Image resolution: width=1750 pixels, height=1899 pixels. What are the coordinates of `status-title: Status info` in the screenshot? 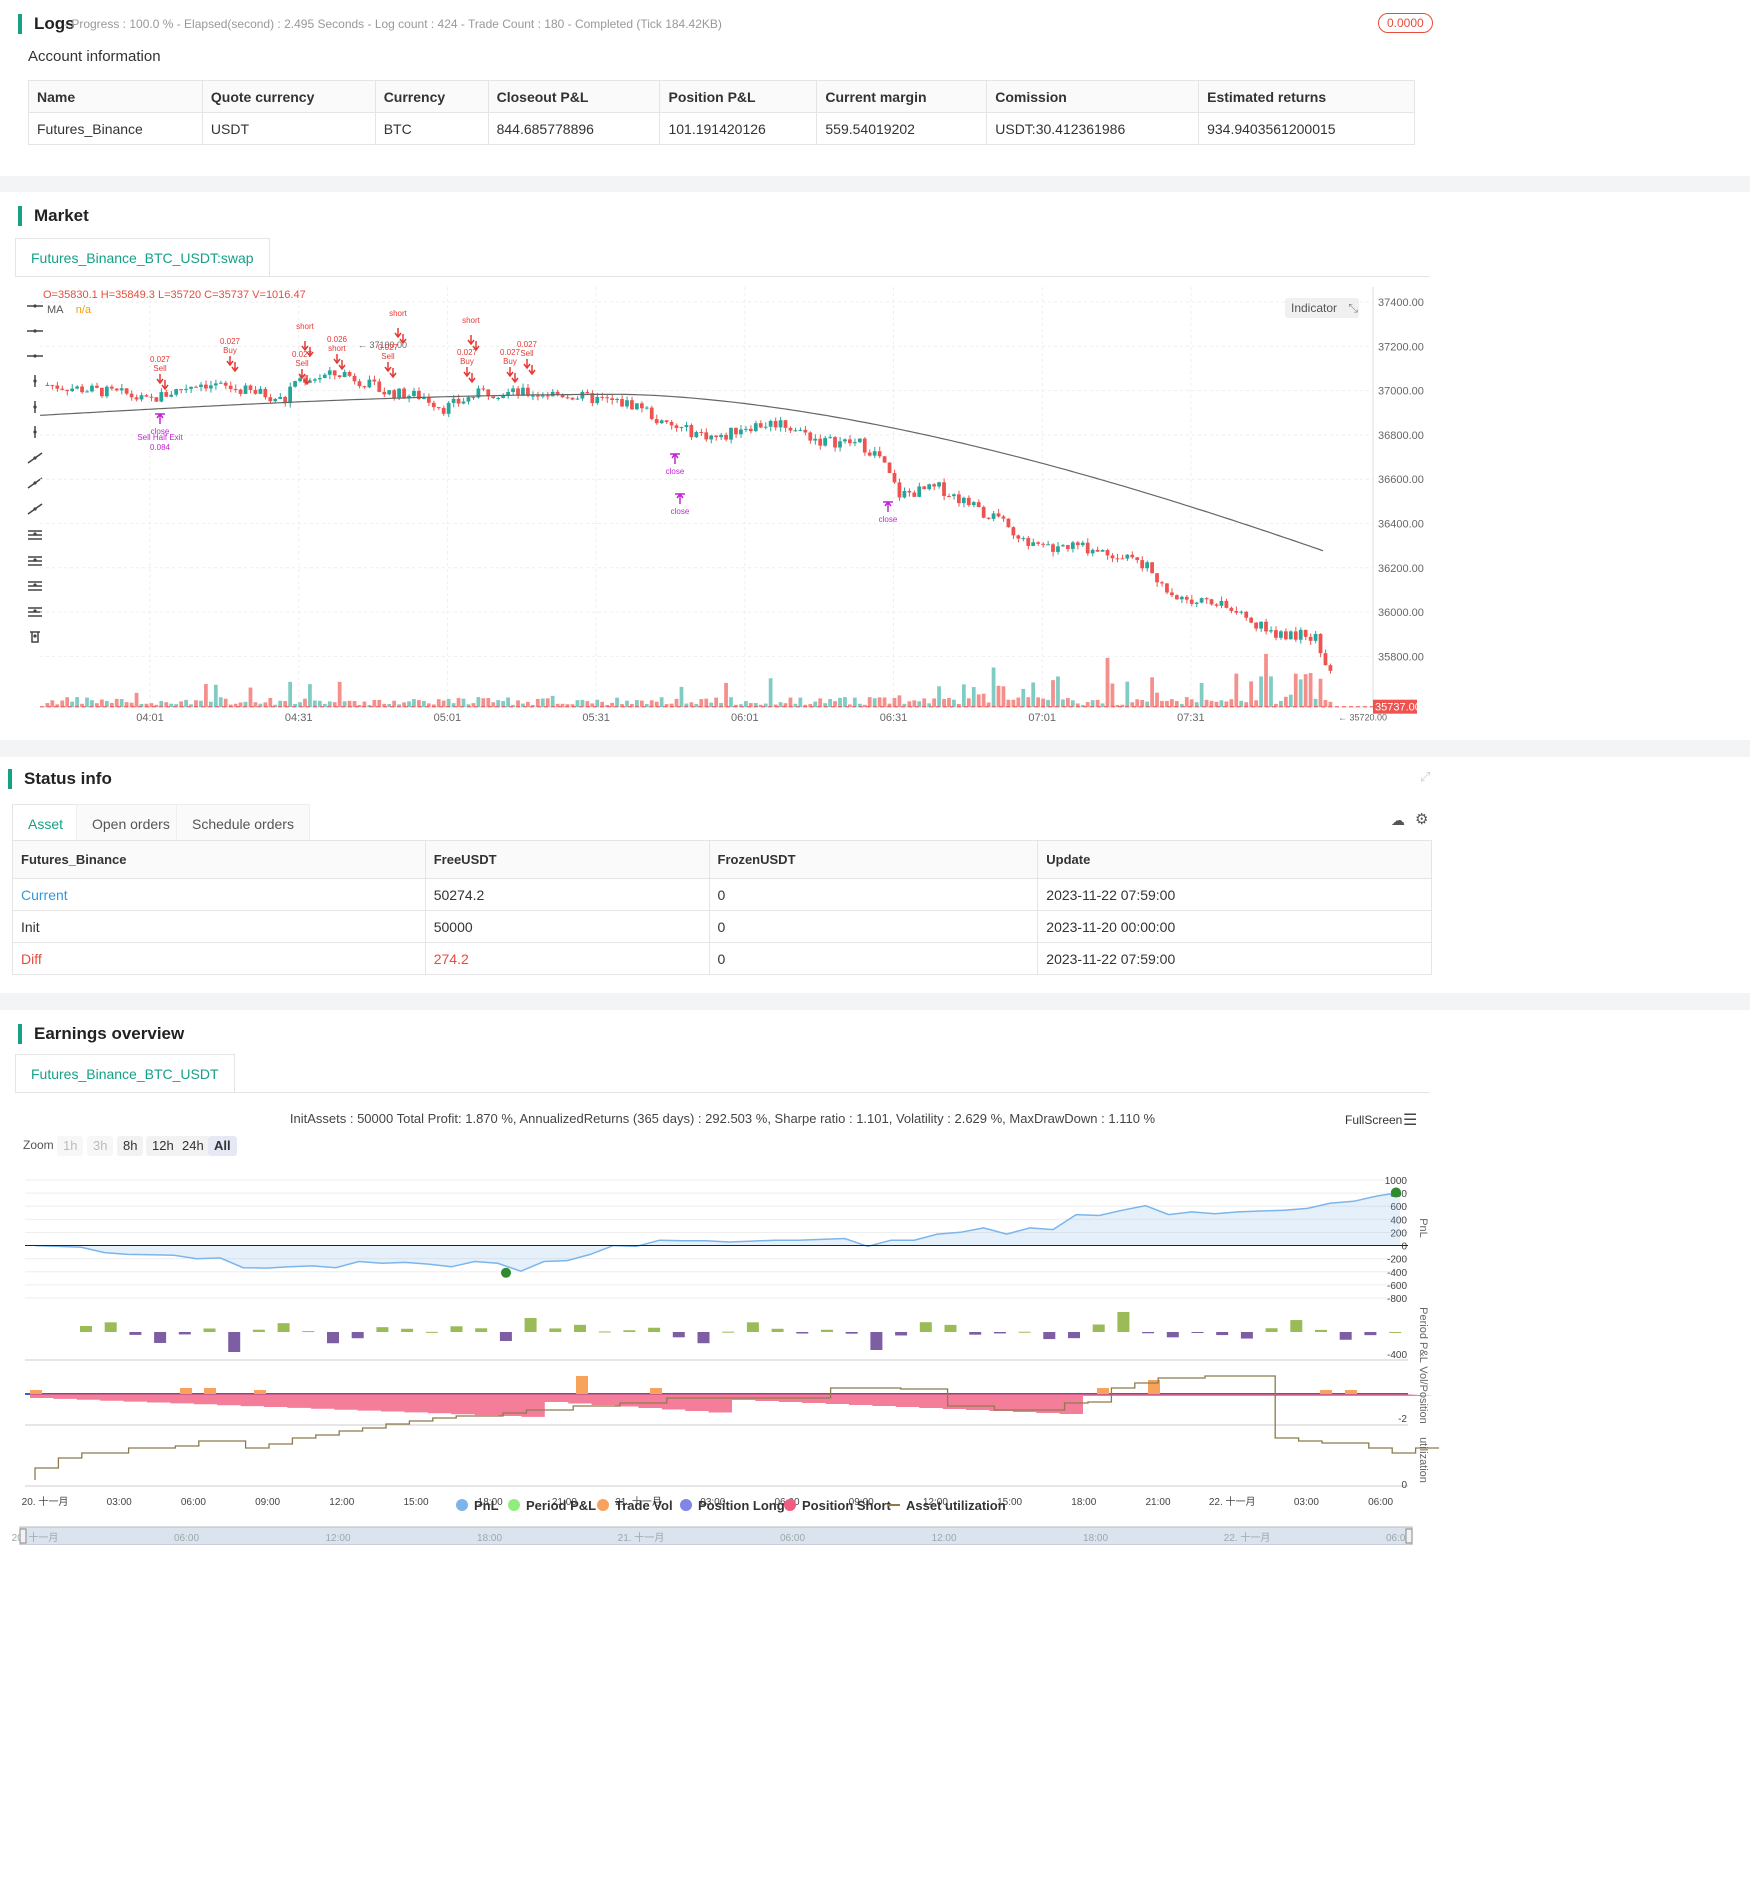 It's located at (60, 779).